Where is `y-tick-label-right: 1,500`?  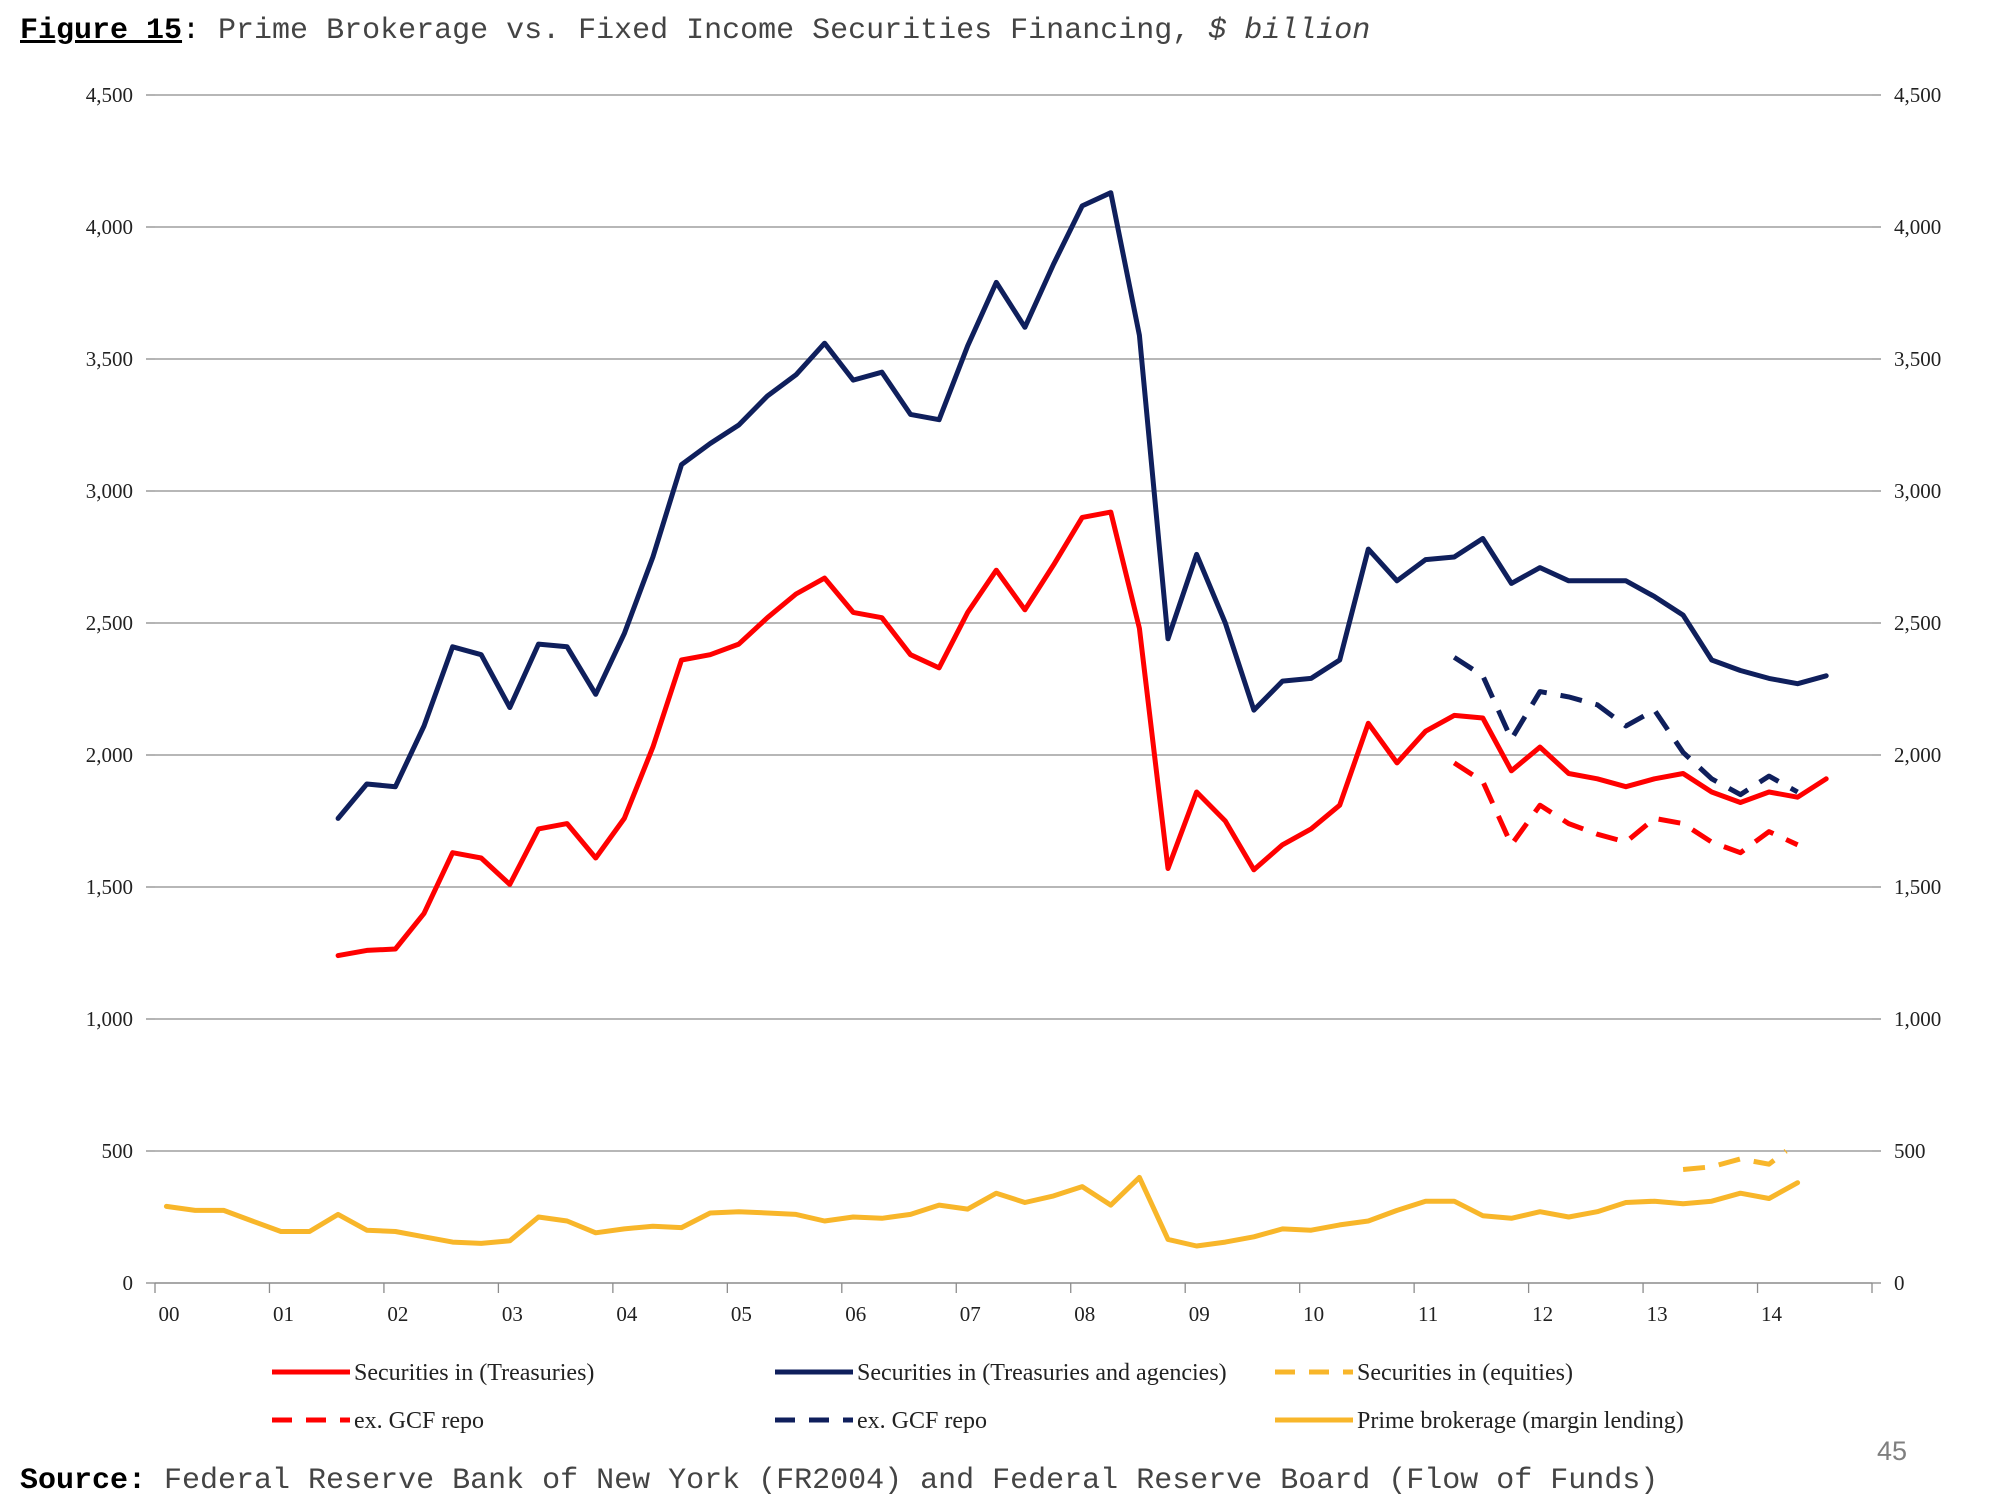 y-tick-label-right: 1,500 is located at coordinates (1917, 887).